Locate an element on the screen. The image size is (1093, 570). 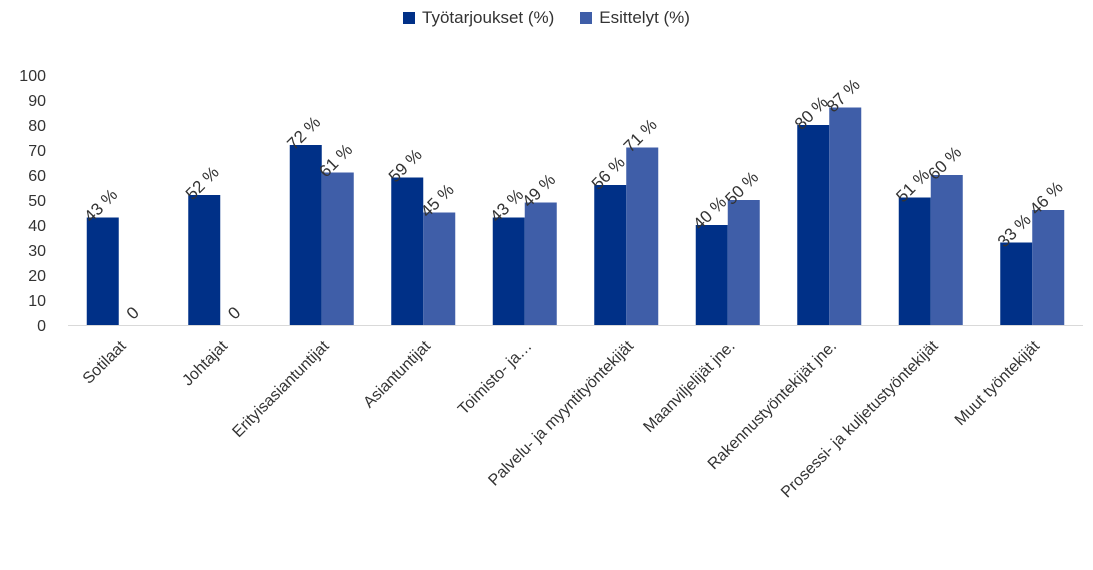
legend-item-tyotarjoukset: Työtarjoukset (%) is located at coordinates (478, 18).